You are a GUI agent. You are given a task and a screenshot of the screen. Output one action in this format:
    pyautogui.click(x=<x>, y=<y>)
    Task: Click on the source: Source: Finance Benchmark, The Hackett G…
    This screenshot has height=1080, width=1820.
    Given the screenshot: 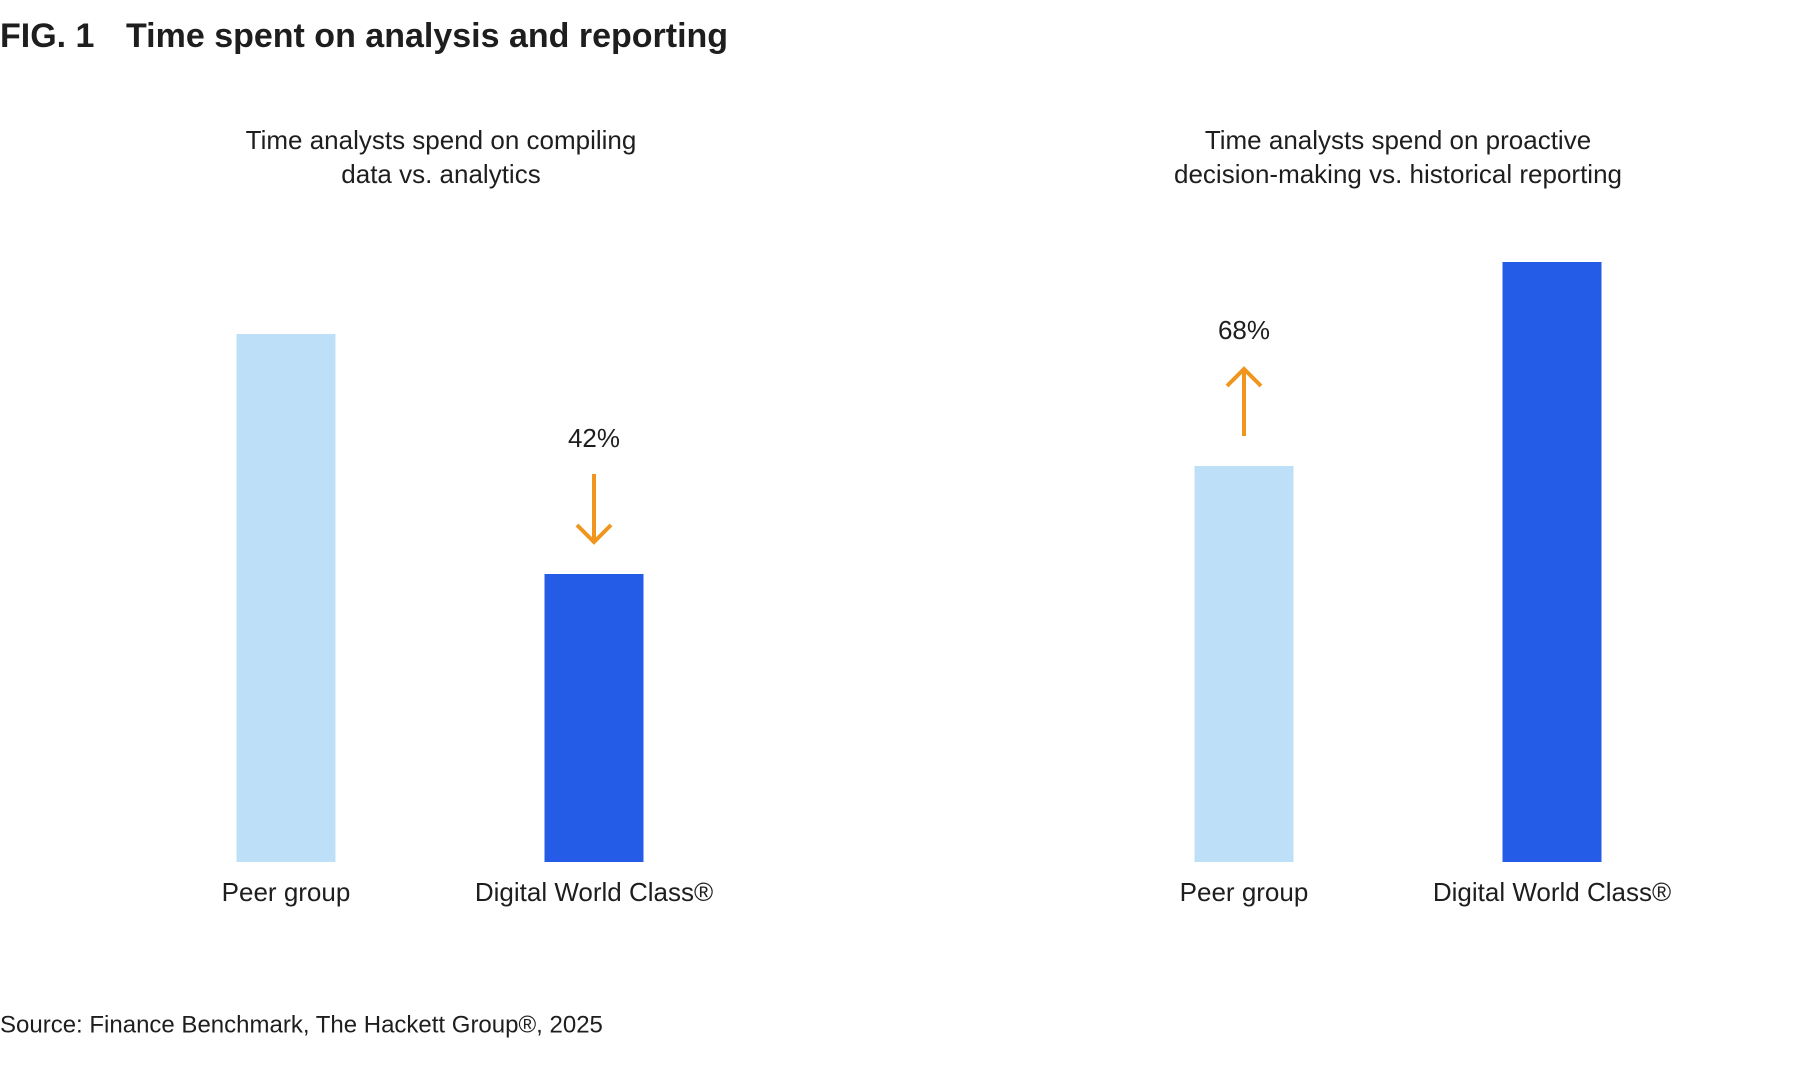 What is the action you would take?
    pyautogui.click(x=301, y=1024)
    